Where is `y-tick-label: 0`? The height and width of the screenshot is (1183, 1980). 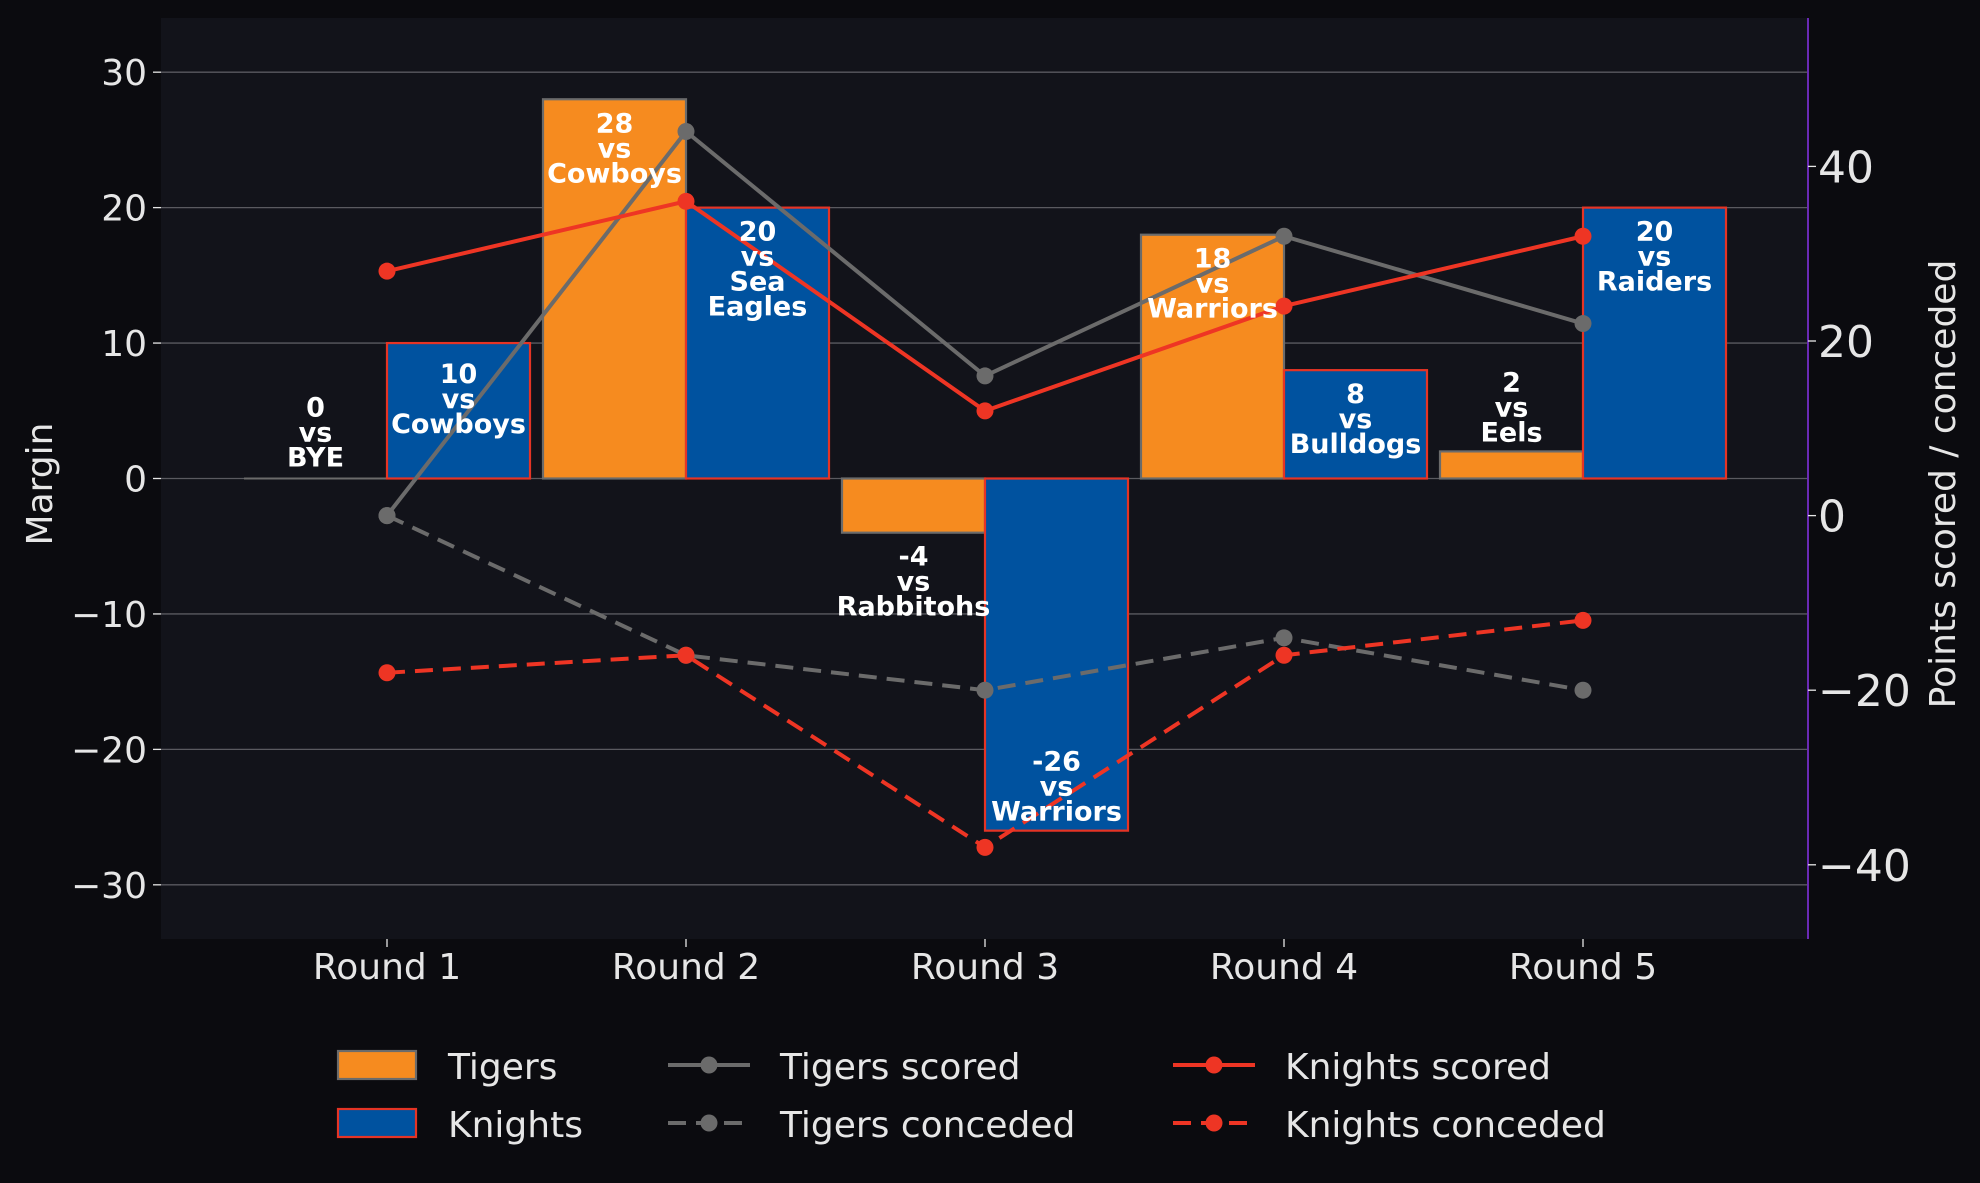 y-tick-label: 0 is located at coordinates (135, 480).